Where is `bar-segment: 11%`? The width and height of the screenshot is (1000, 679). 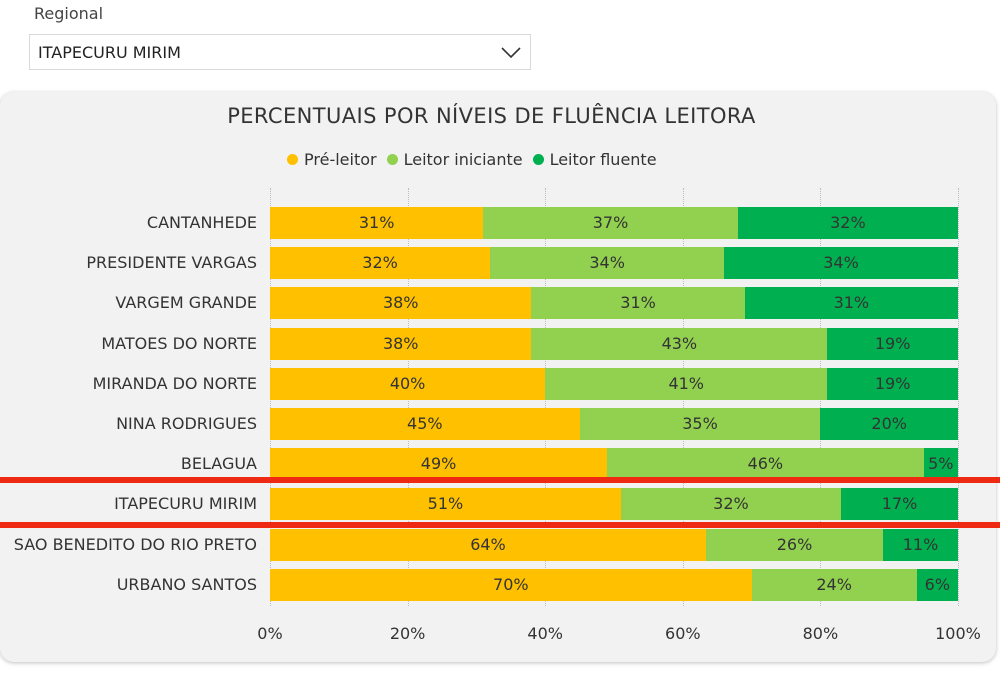 bar-segment: 11% is located at coordinates (920, 544).